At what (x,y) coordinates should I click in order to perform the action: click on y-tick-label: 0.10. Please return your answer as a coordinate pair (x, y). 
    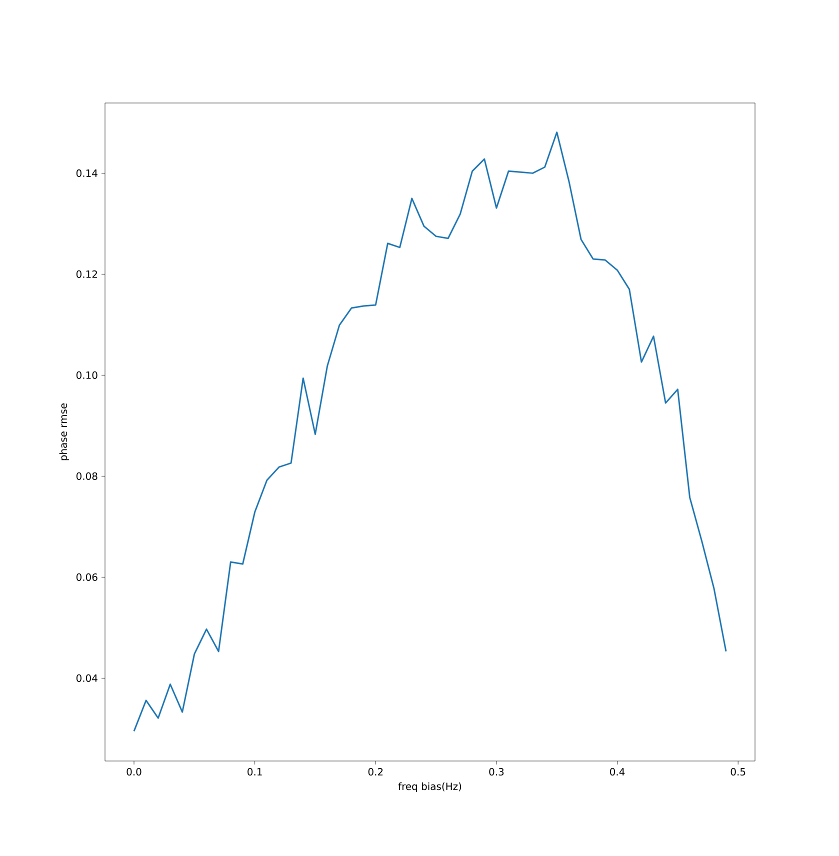
    Looking at the image, I should click on (87, 375).